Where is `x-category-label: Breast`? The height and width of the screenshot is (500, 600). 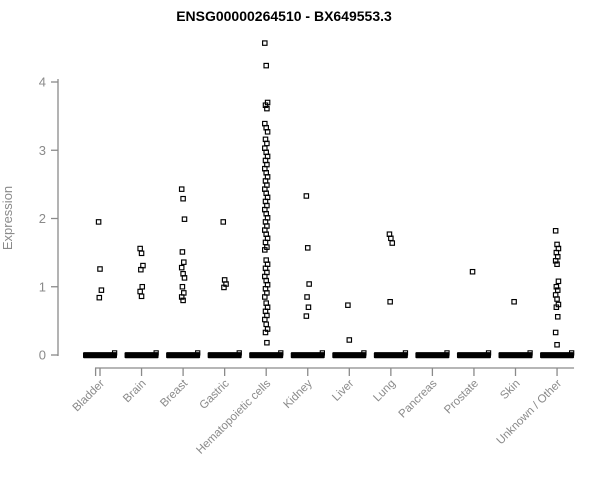
x-category-label: Breast is located at coordinates (174, 393).